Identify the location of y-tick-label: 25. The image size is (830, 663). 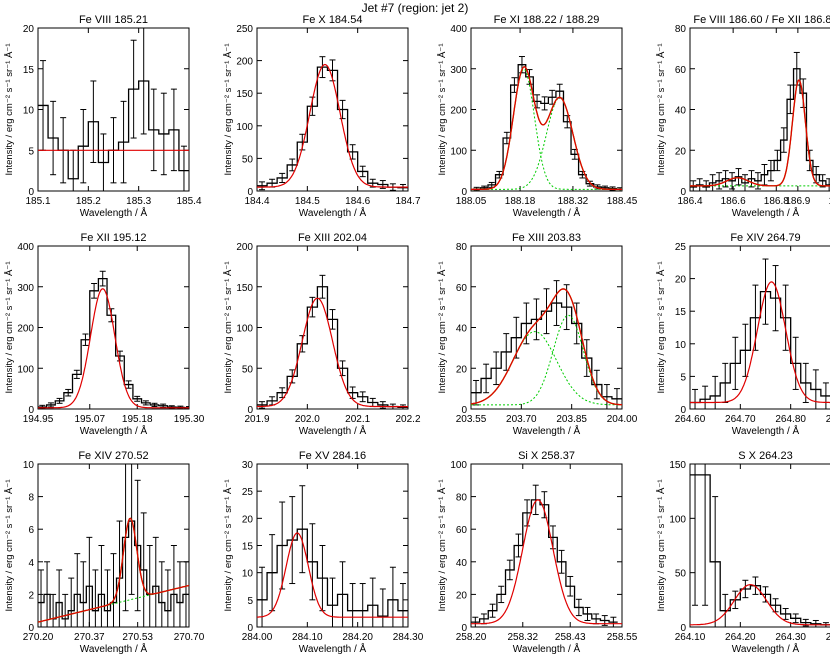
(248, 492).